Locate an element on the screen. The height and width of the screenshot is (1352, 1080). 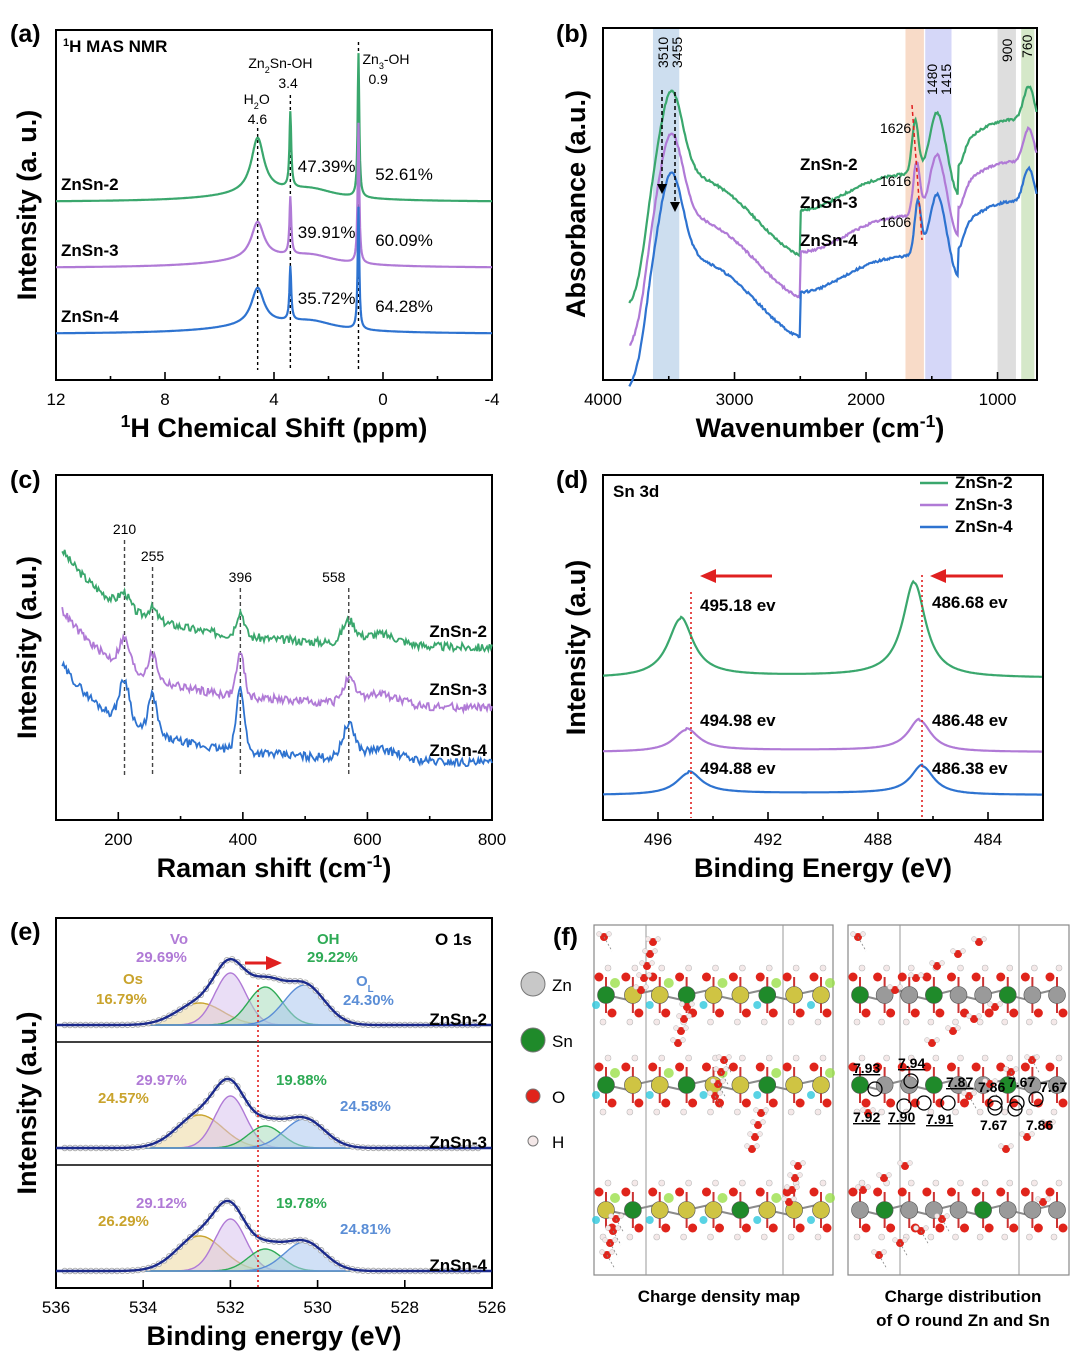
a-ylabel: Intensity (a. u.) is located at coordinates (27, 205).